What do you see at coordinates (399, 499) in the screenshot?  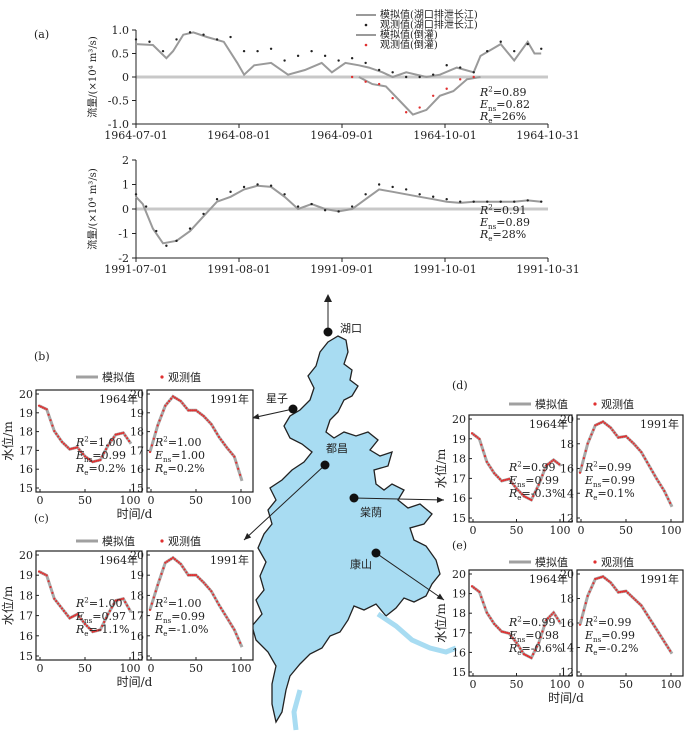 I see `station-pointer` at bounding box center [399, 499].